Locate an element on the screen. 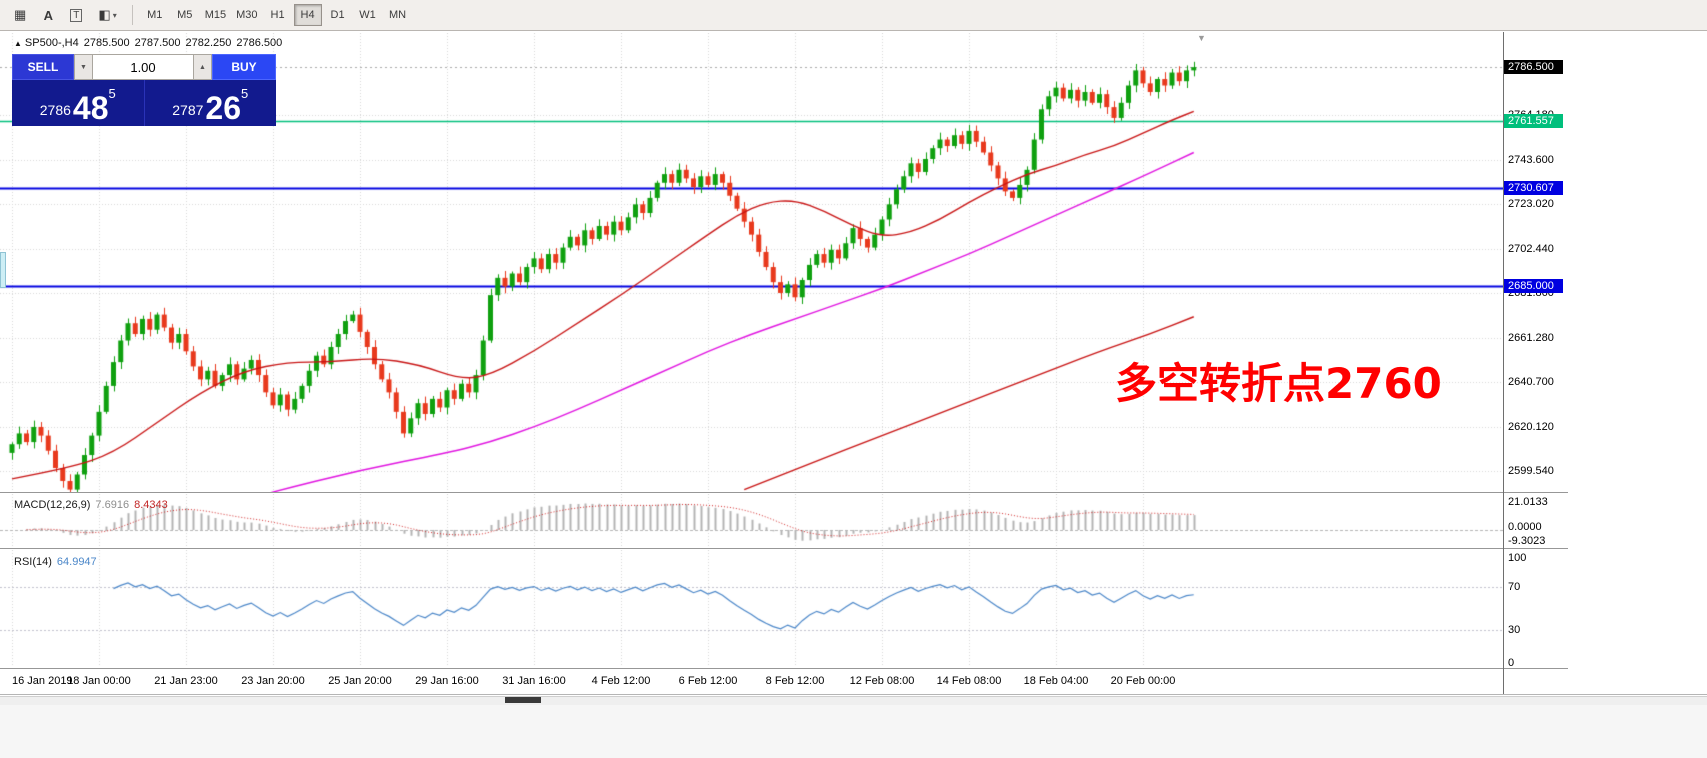 Image resolution: width=1707 pixels, height=758 pixels. annotation-text: 多空转折点2760 is located at coordinates (1278, 383).